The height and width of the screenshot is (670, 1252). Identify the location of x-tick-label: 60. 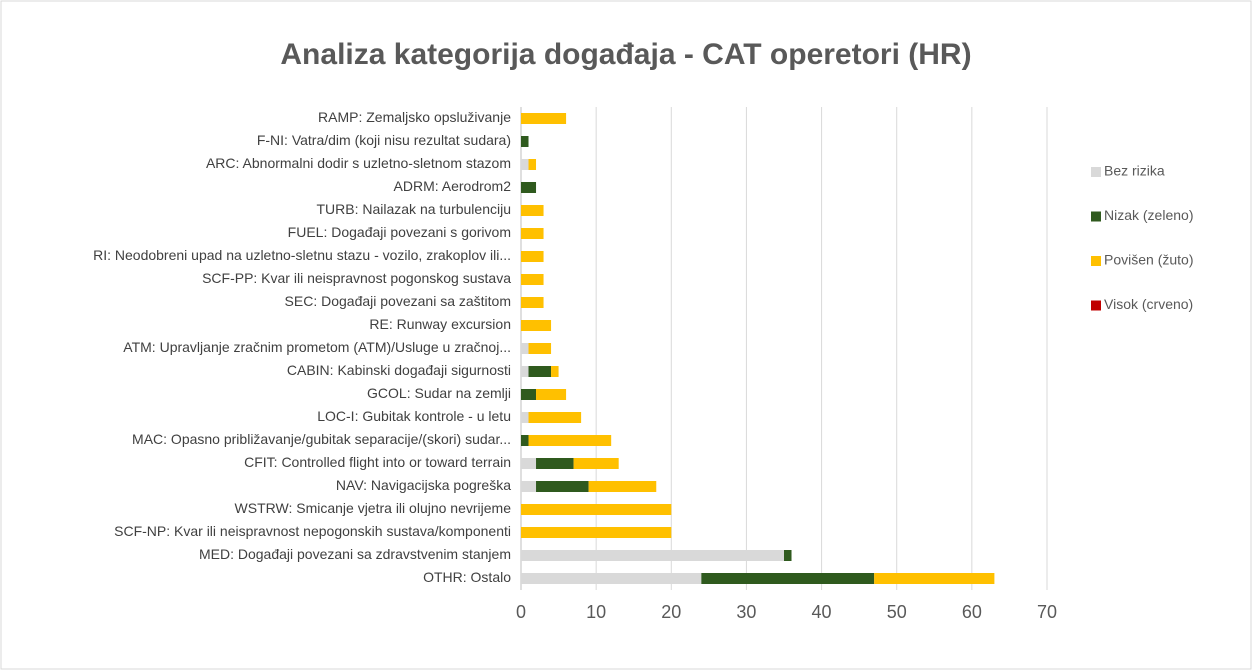
(972, 612).